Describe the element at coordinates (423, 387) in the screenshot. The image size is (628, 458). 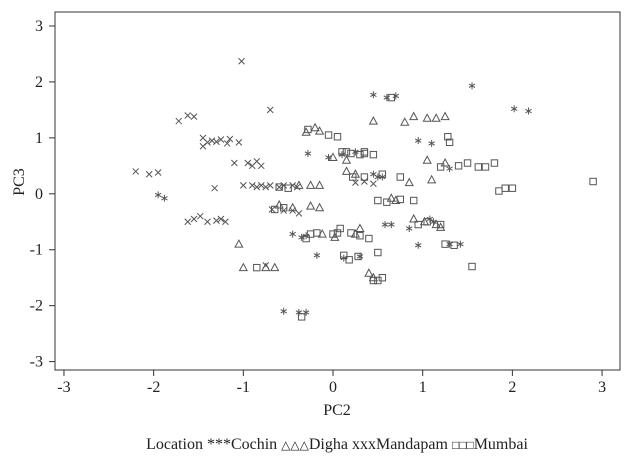
I see `x-tick-label: 1` at that location.